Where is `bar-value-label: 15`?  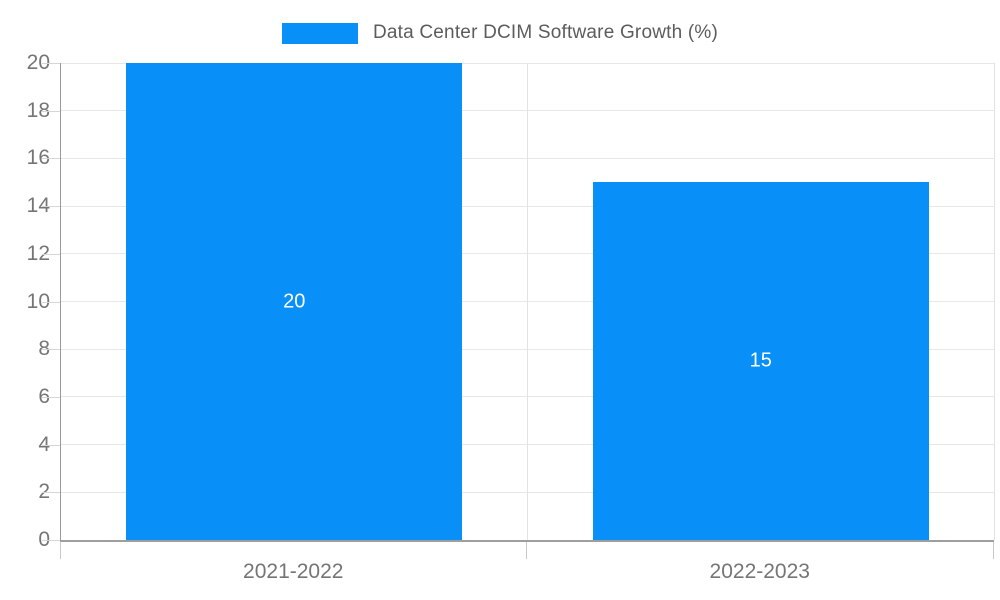
bar-value-label: 15 is located at coordinates (760, 360).